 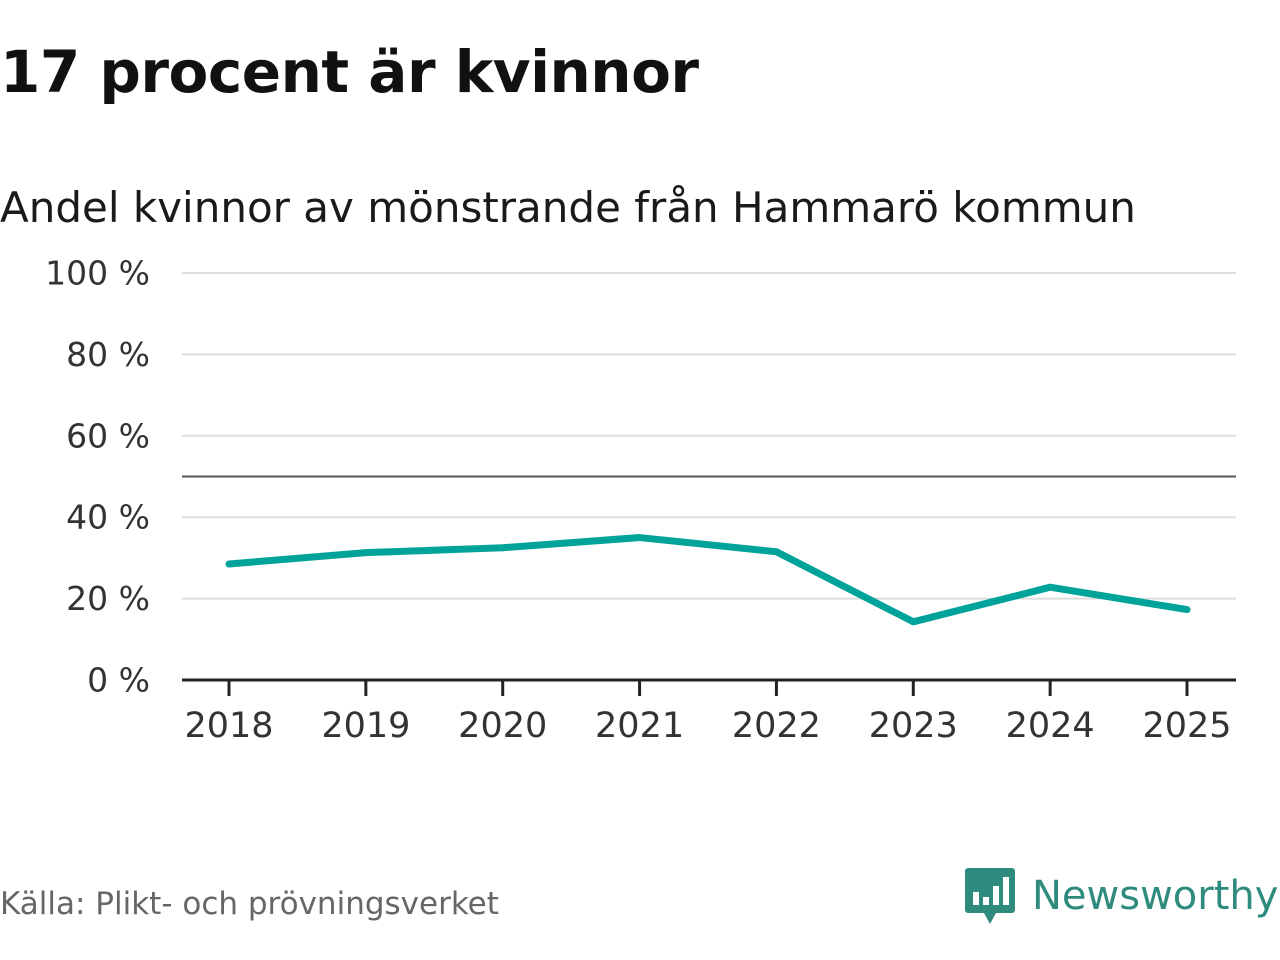 What do you see at coordinates (502, 726) in the screenshot?
I see `x-tick-label-2020: 2020` at bounding box center [502, 726].